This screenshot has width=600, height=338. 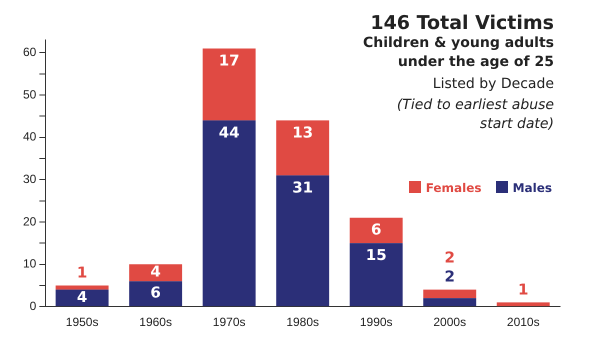 I want to click on x-tick-label: 2010s, so click(x=523, y=322).